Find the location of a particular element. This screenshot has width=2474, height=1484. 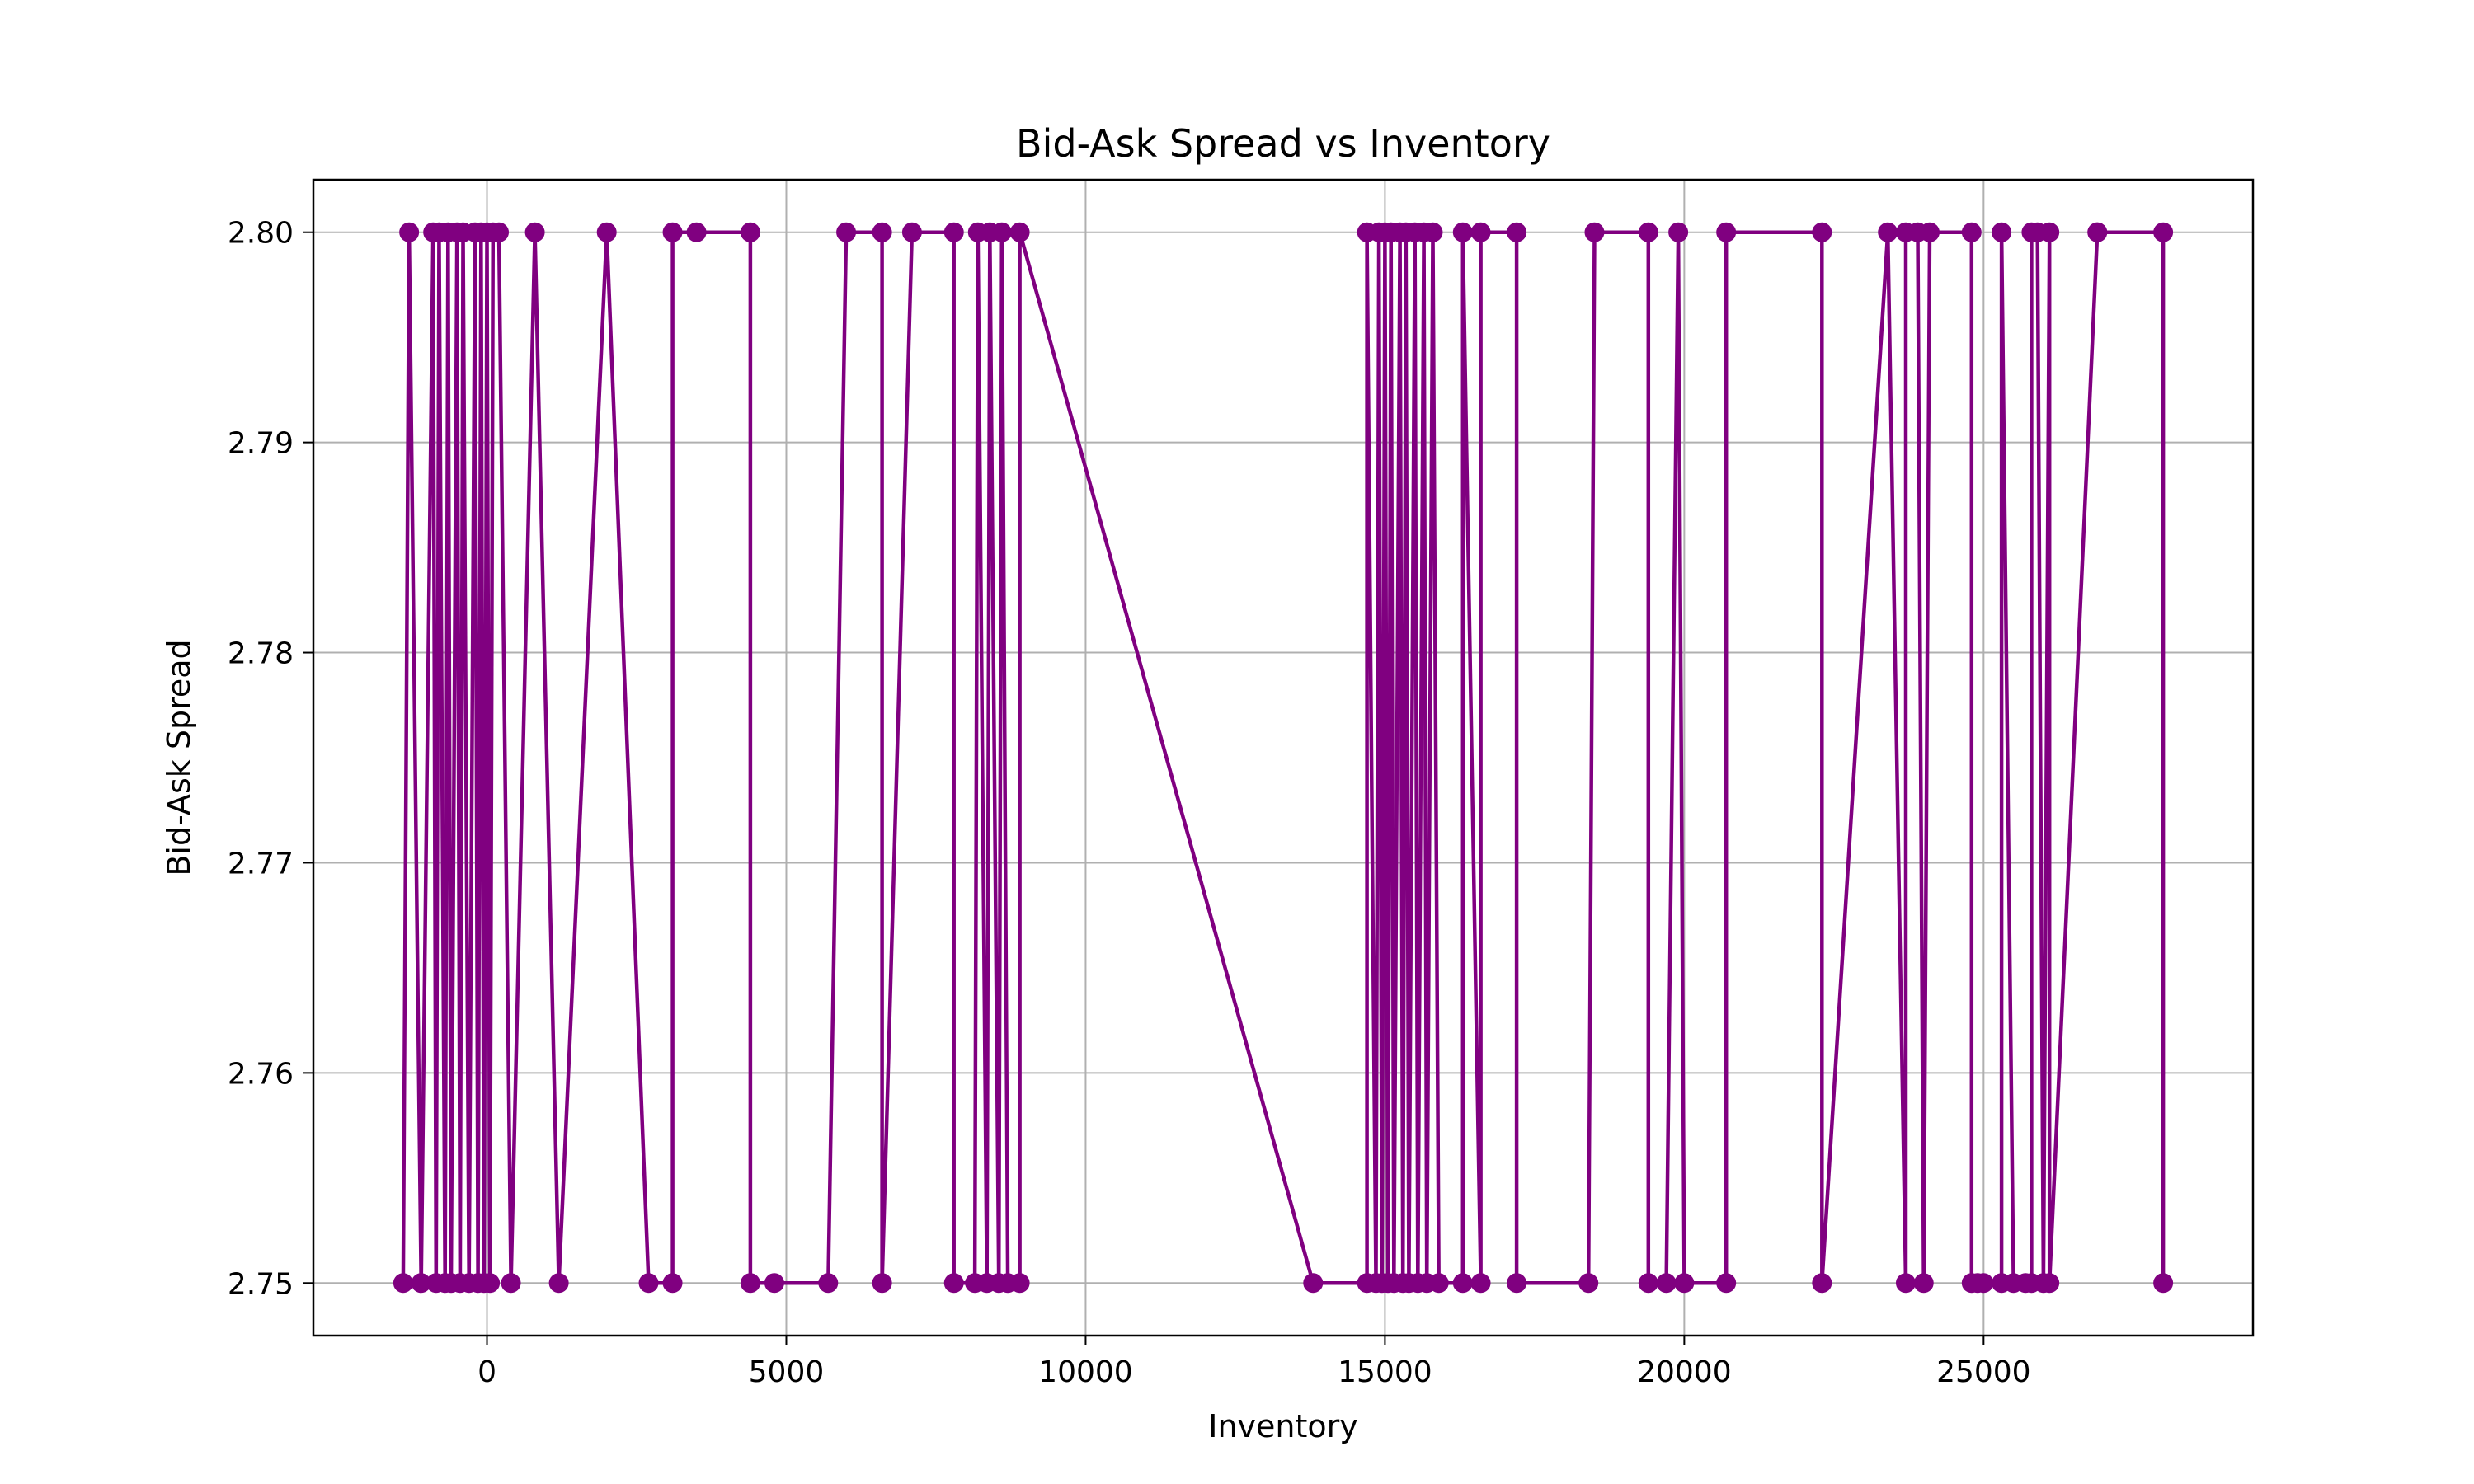

x-tick-label: 20000 is located at coordinates (1684, 1372).